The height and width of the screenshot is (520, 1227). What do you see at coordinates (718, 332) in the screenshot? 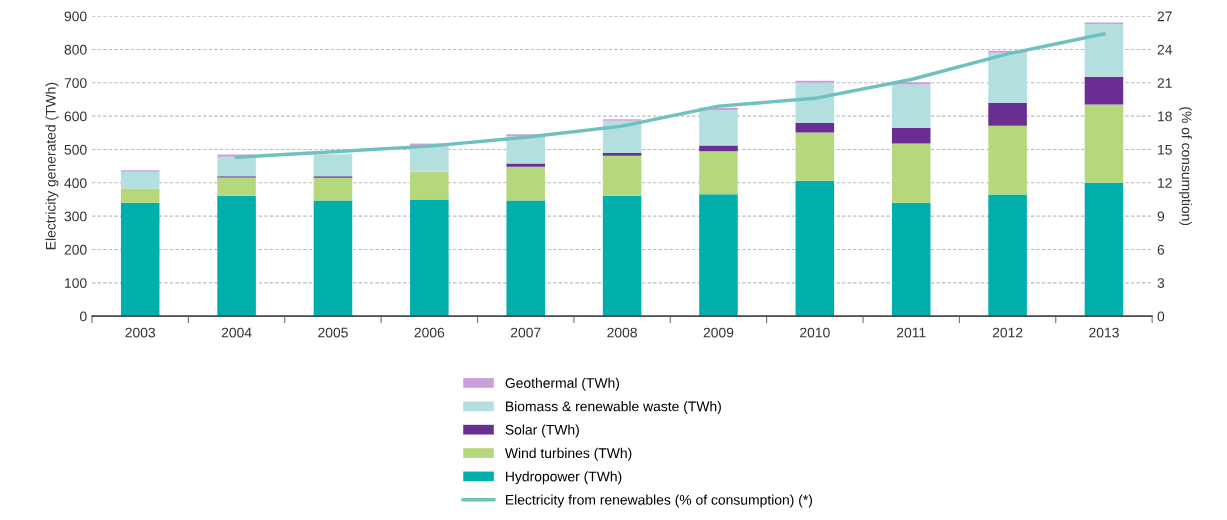
I see `x-tick-label: 2009` at bounding box center [718, 332].